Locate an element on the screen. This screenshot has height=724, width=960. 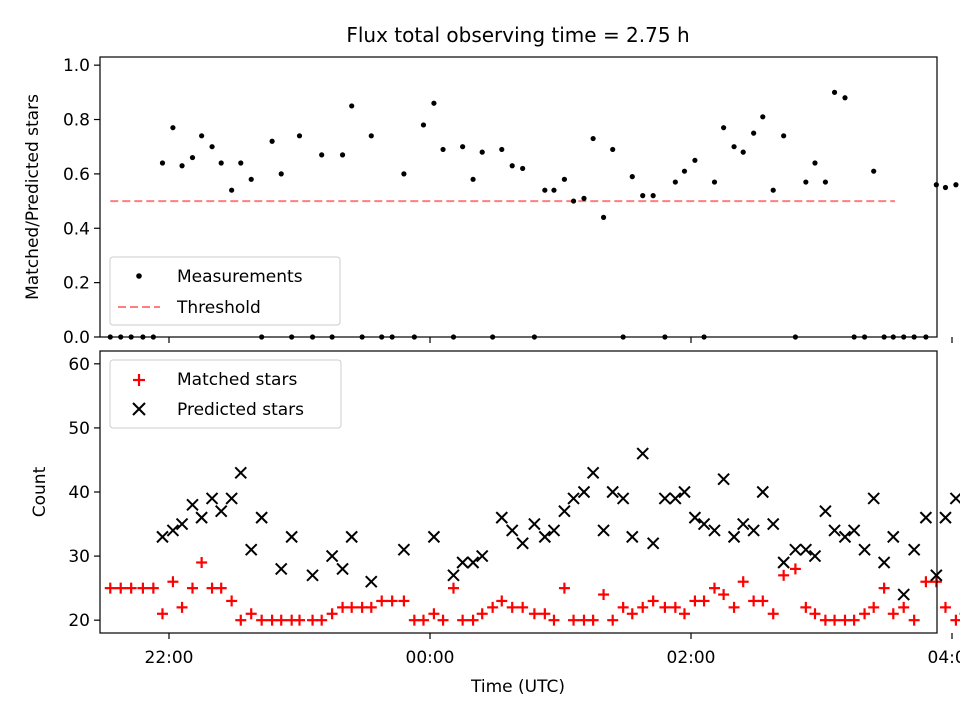
legend-measurements-marker is located at coordinates (139, 276).